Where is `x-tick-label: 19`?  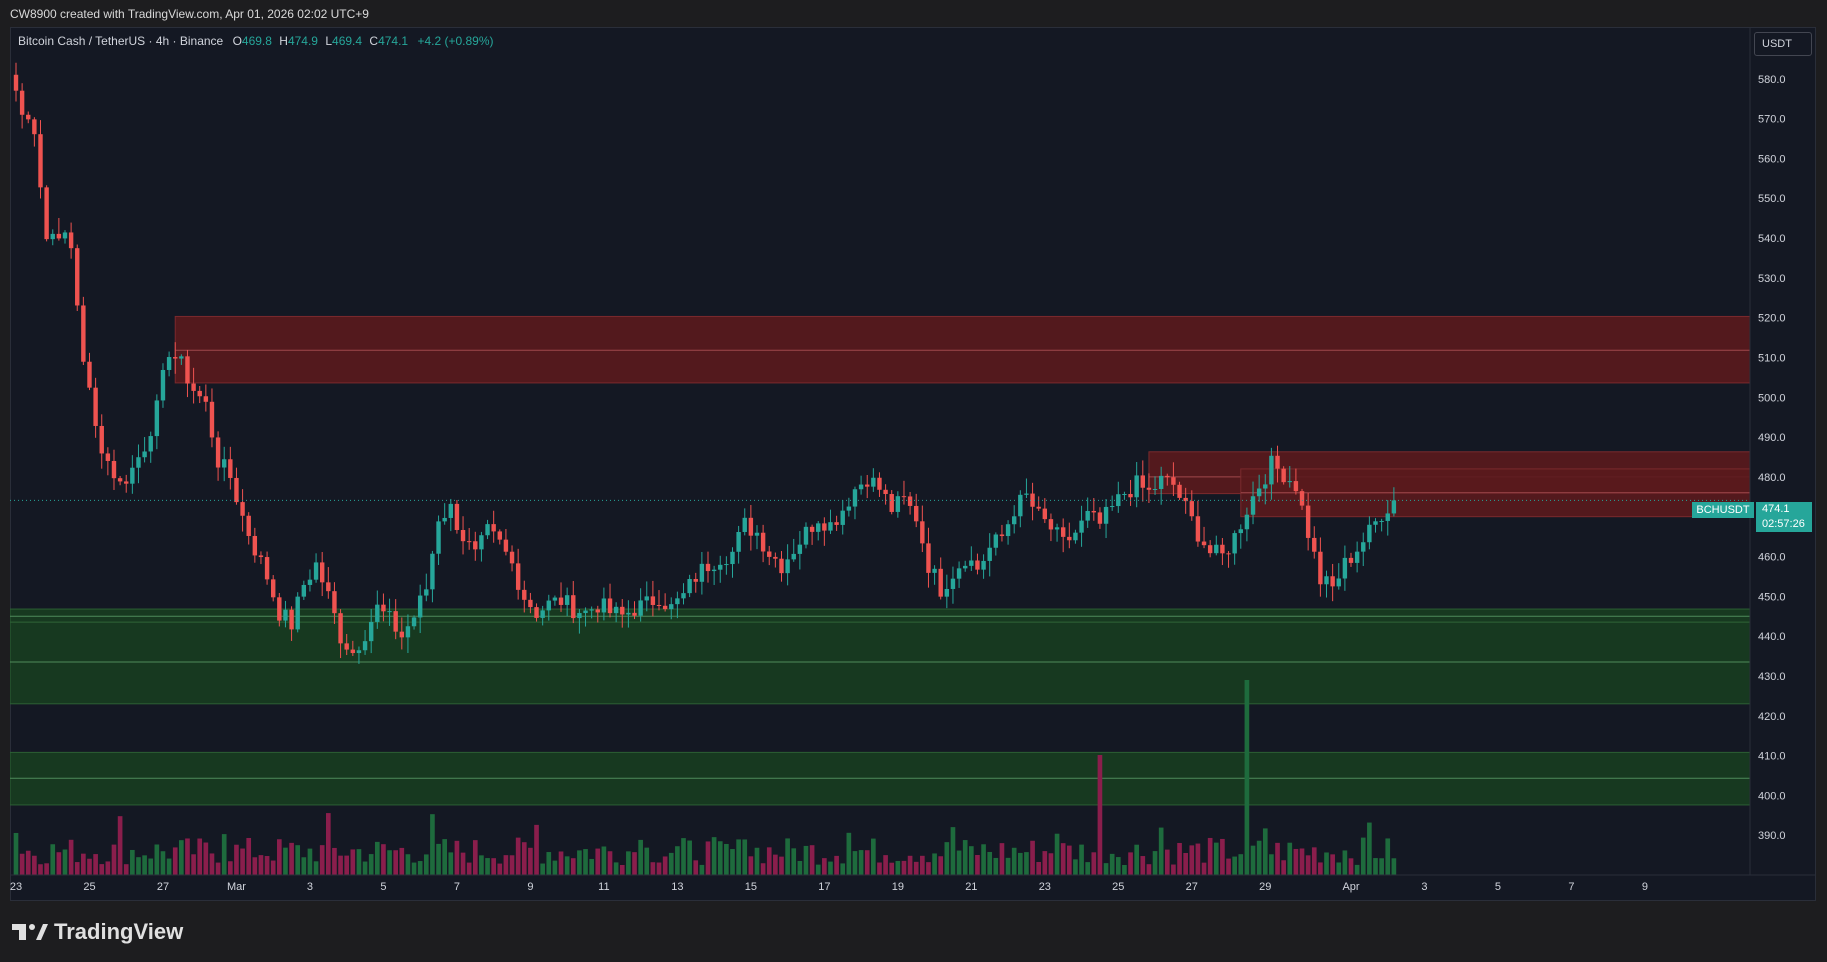 x-tick-label: 19 is located at coordinates (898, 887).